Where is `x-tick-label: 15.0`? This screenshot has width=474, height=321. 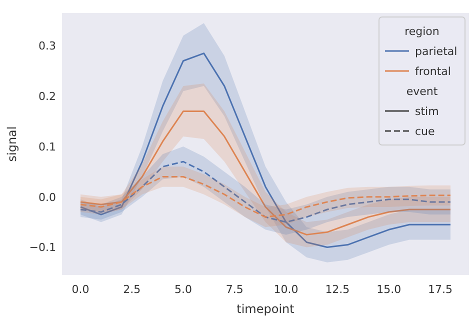 x-tick-label: 15.0 is located at coordinates (389, 289).